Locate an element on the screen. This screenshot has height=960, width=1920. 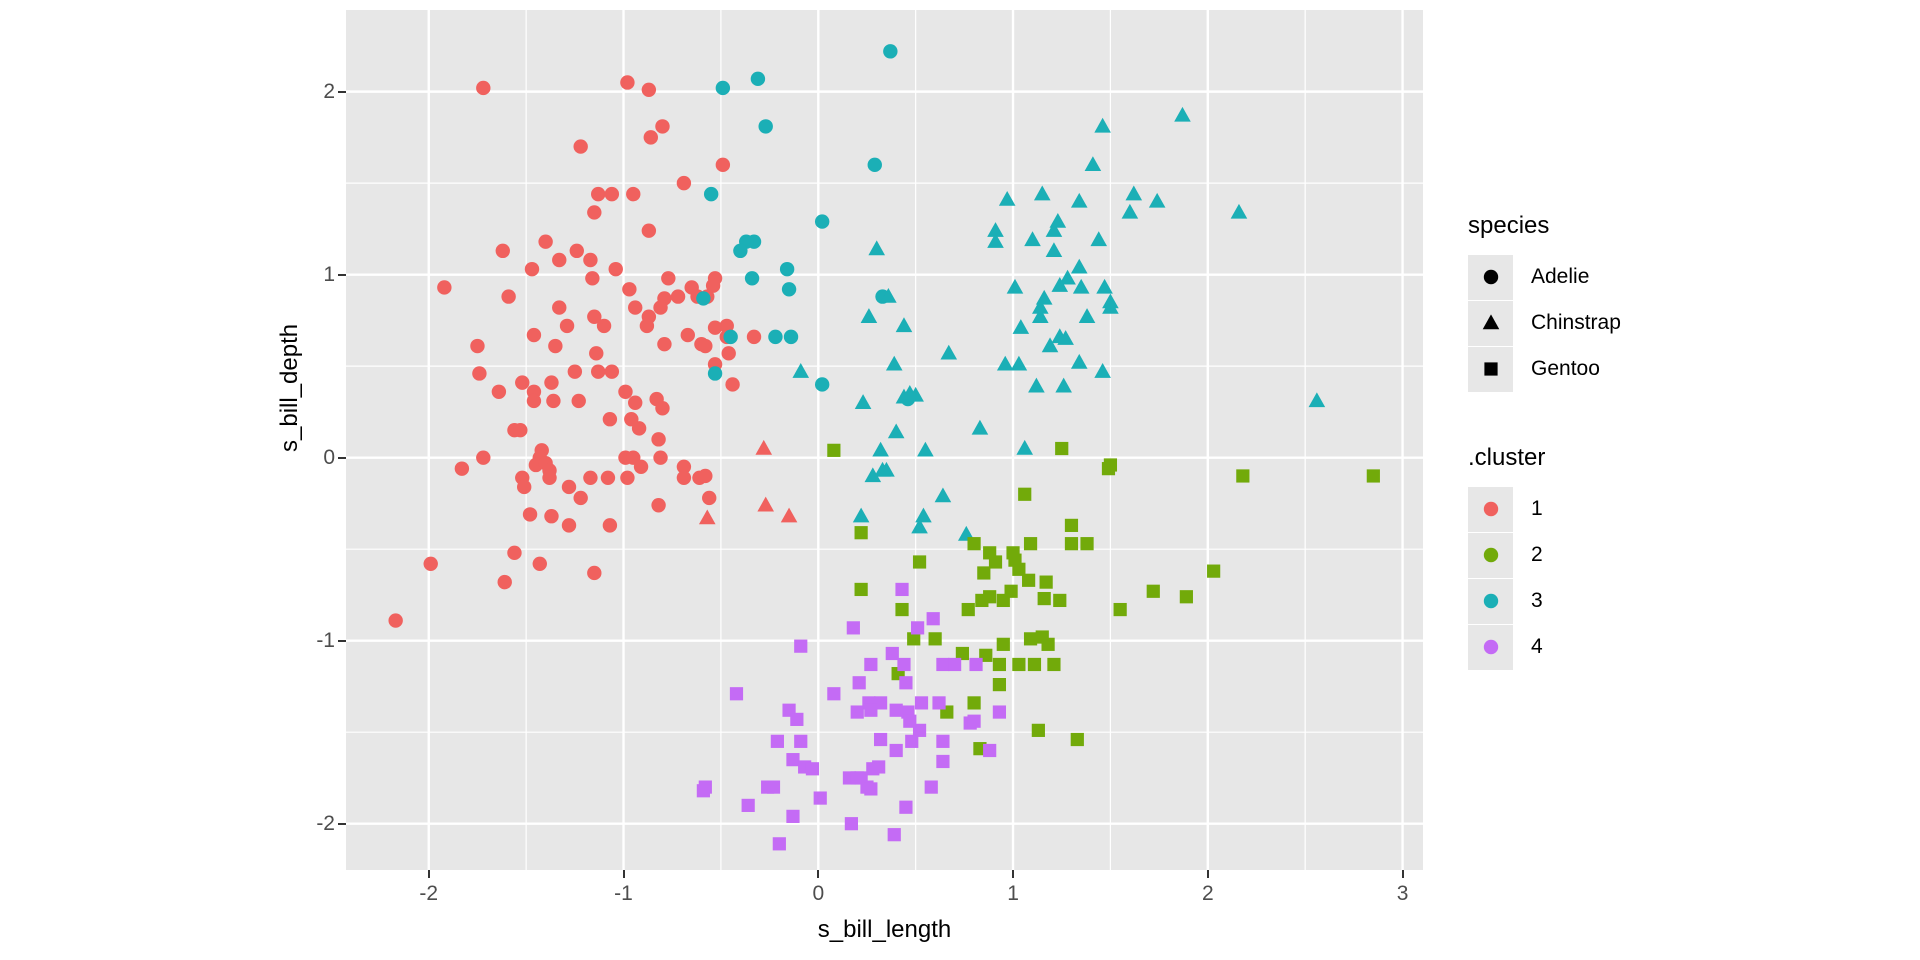
x-tick-label: 2 is located at coordinates (1207, 893).